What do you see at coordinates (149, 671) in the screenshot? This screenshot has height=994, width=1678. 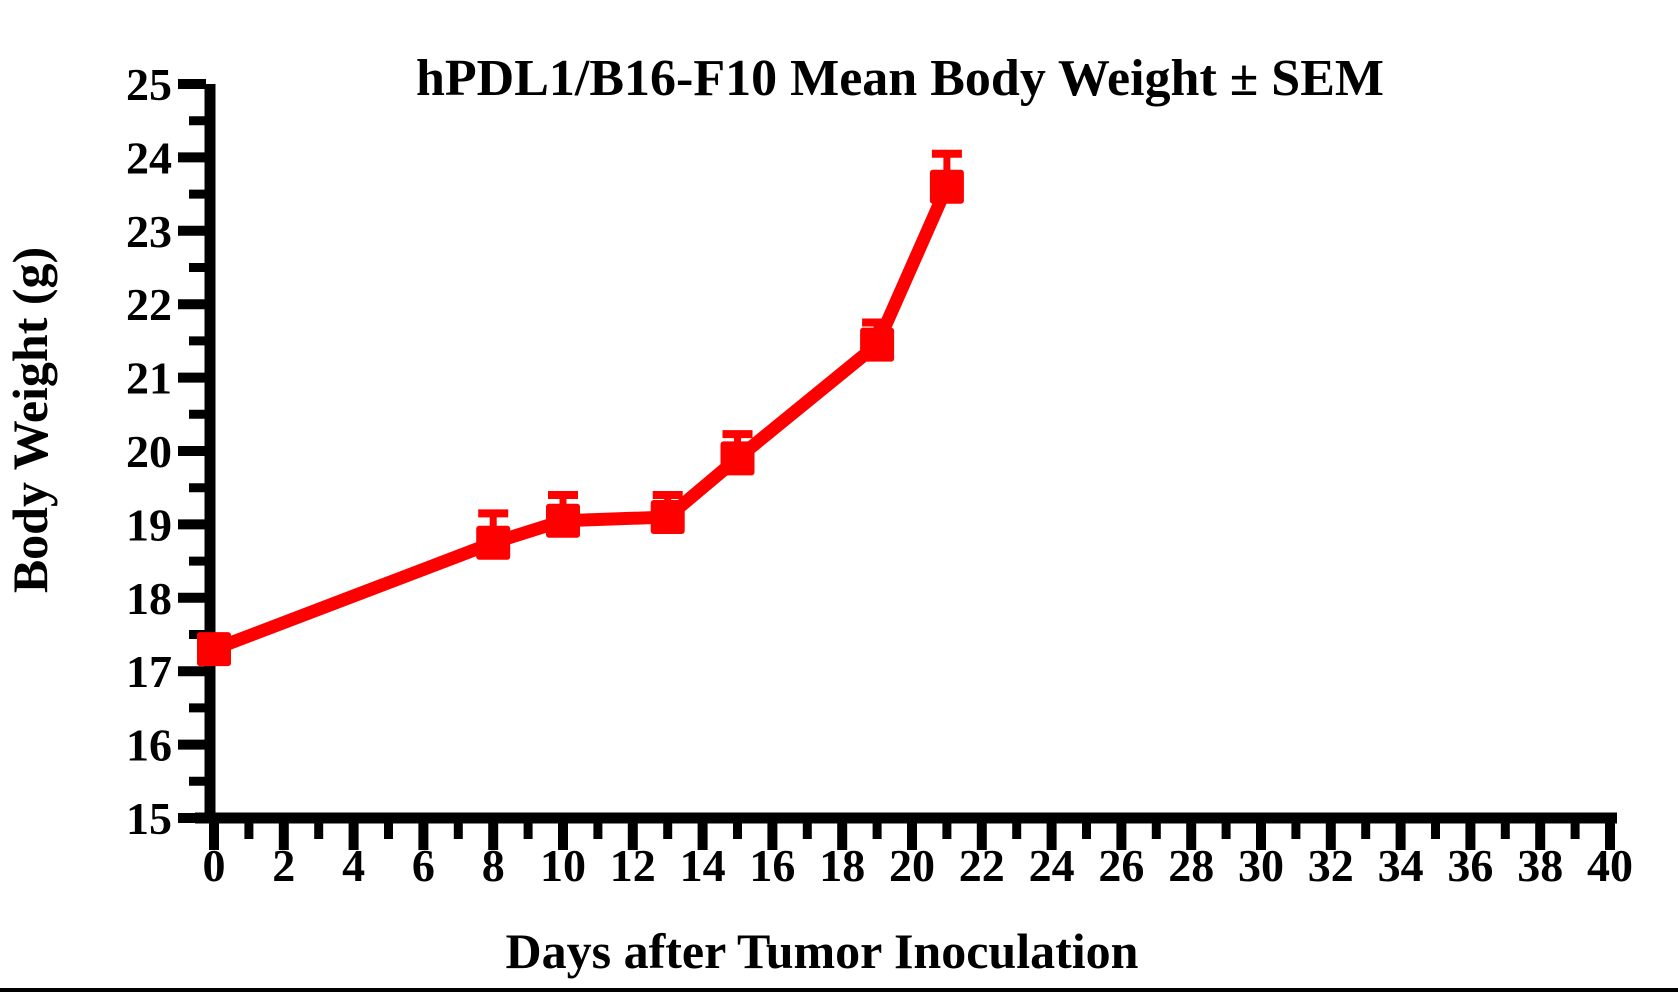 I see `y-tick-label: 17` at bounding box center [149, 671].